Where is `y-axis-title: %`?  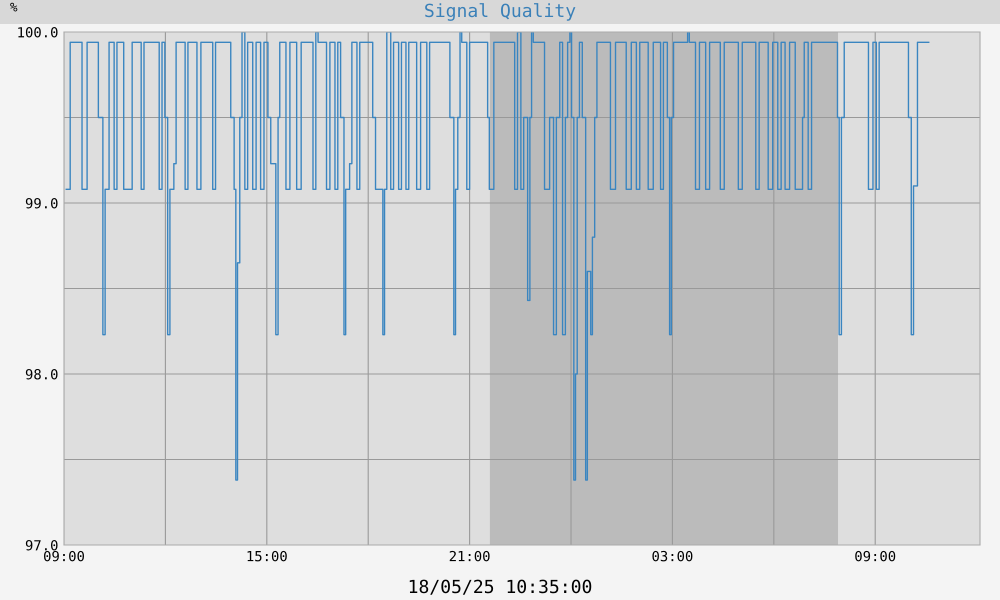
y-axis-title: % is located at coordinates (14, 7).